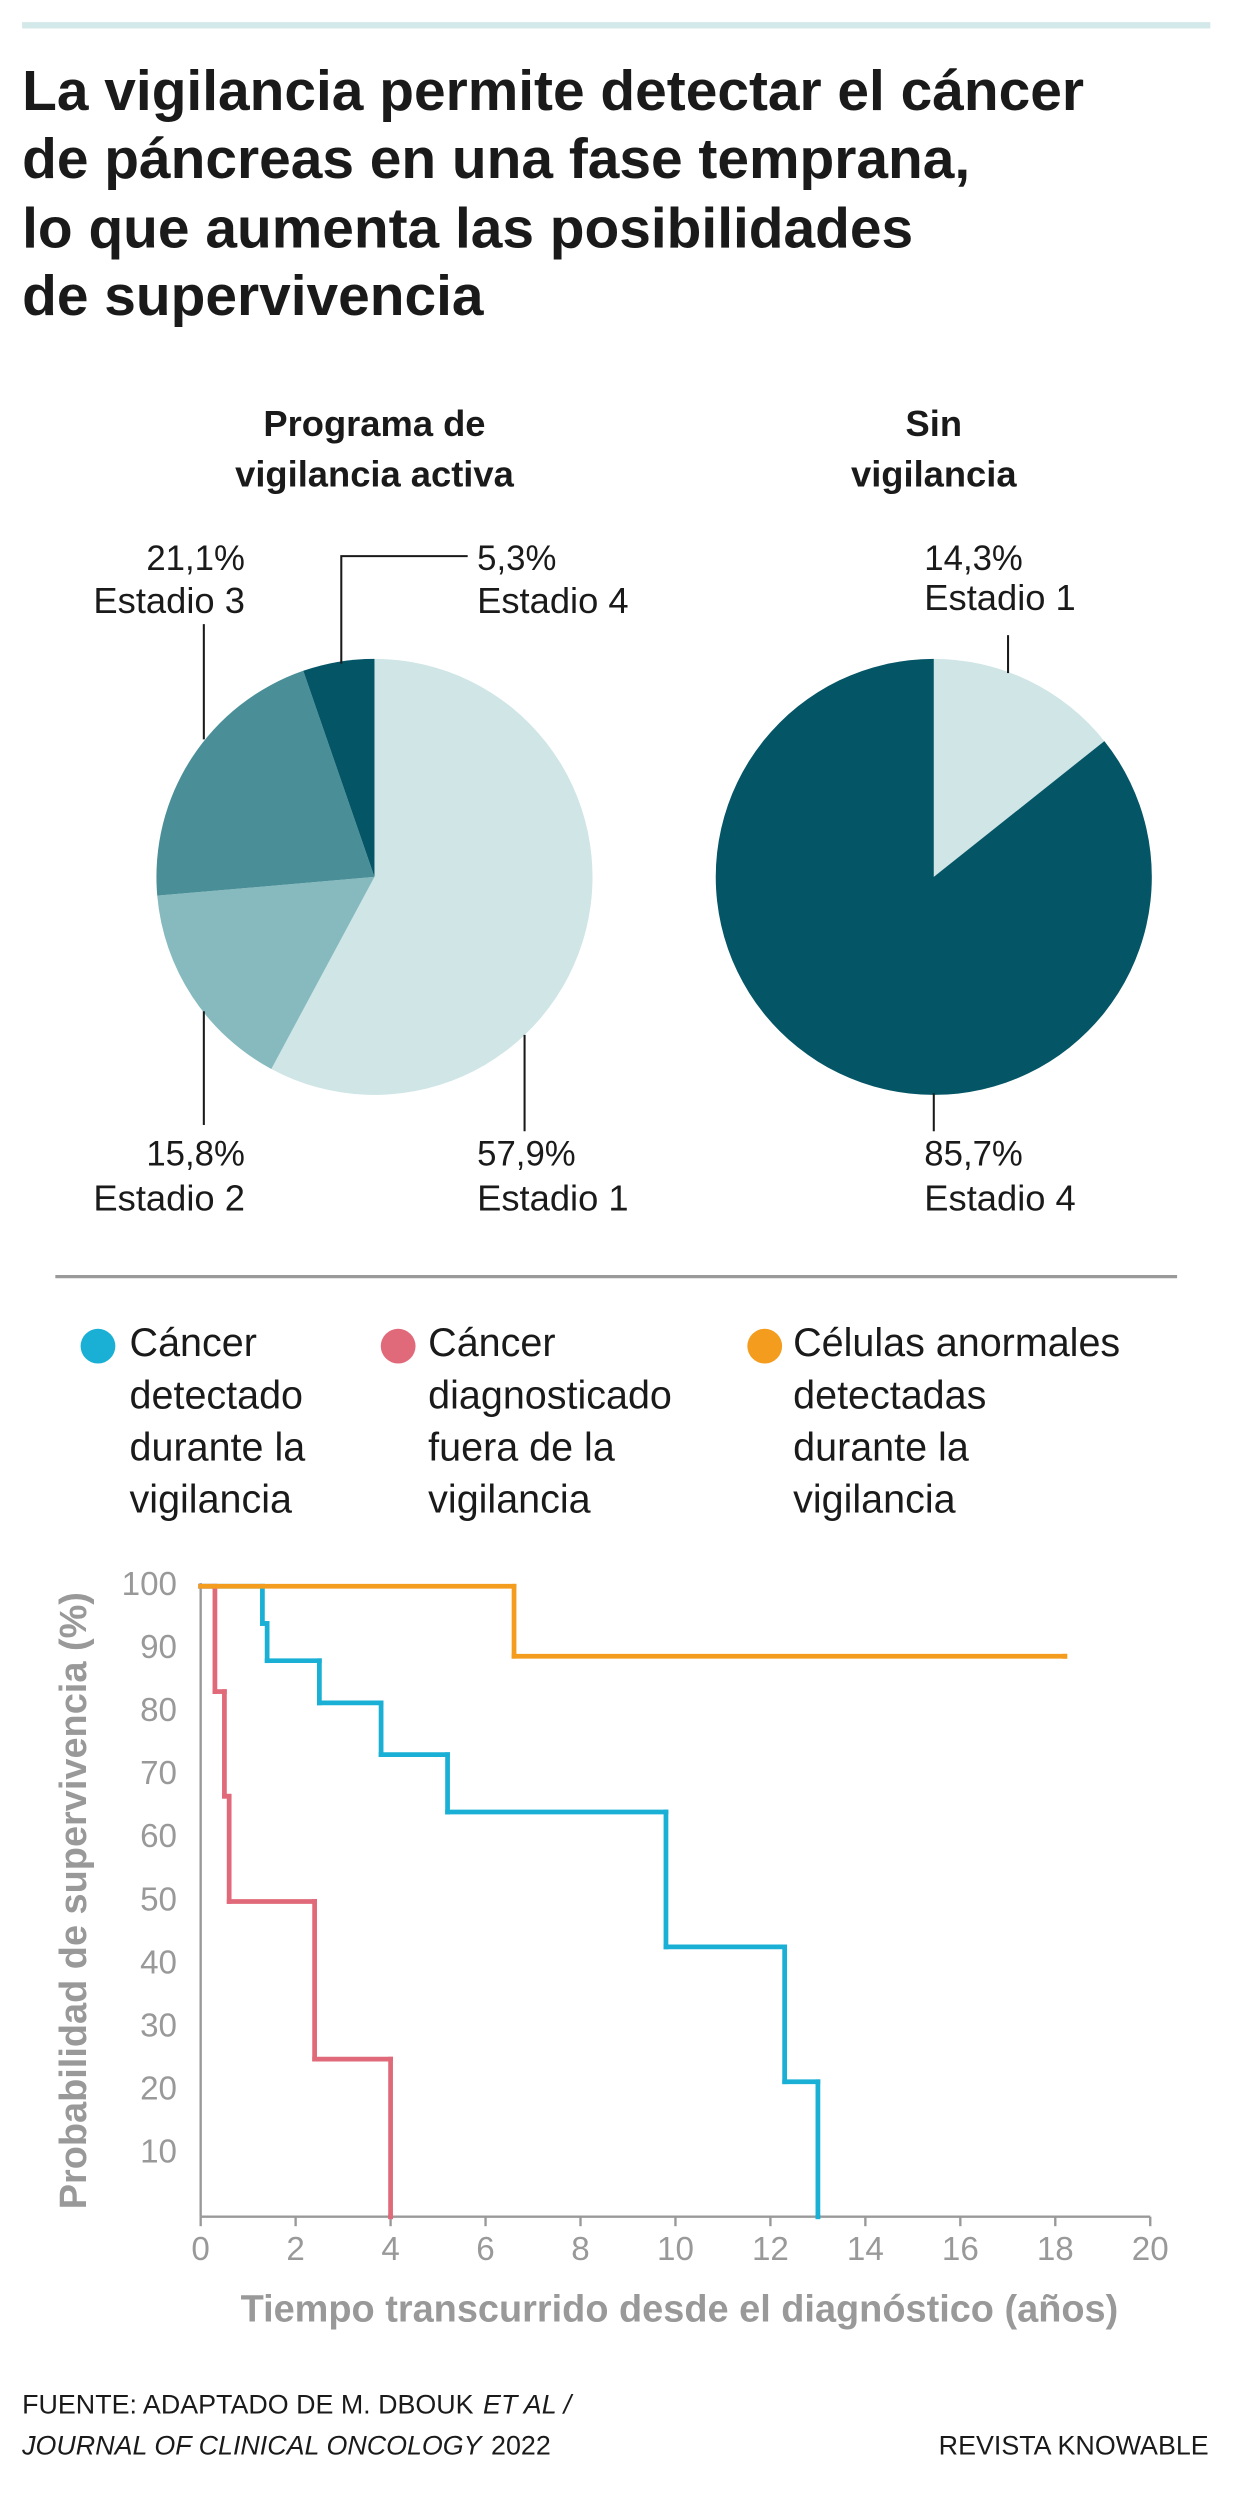  What do you see at coordinates (158, 1836) in the screenshot?
I see `y-tick-label: 60` at bounding box center [158, 1836].